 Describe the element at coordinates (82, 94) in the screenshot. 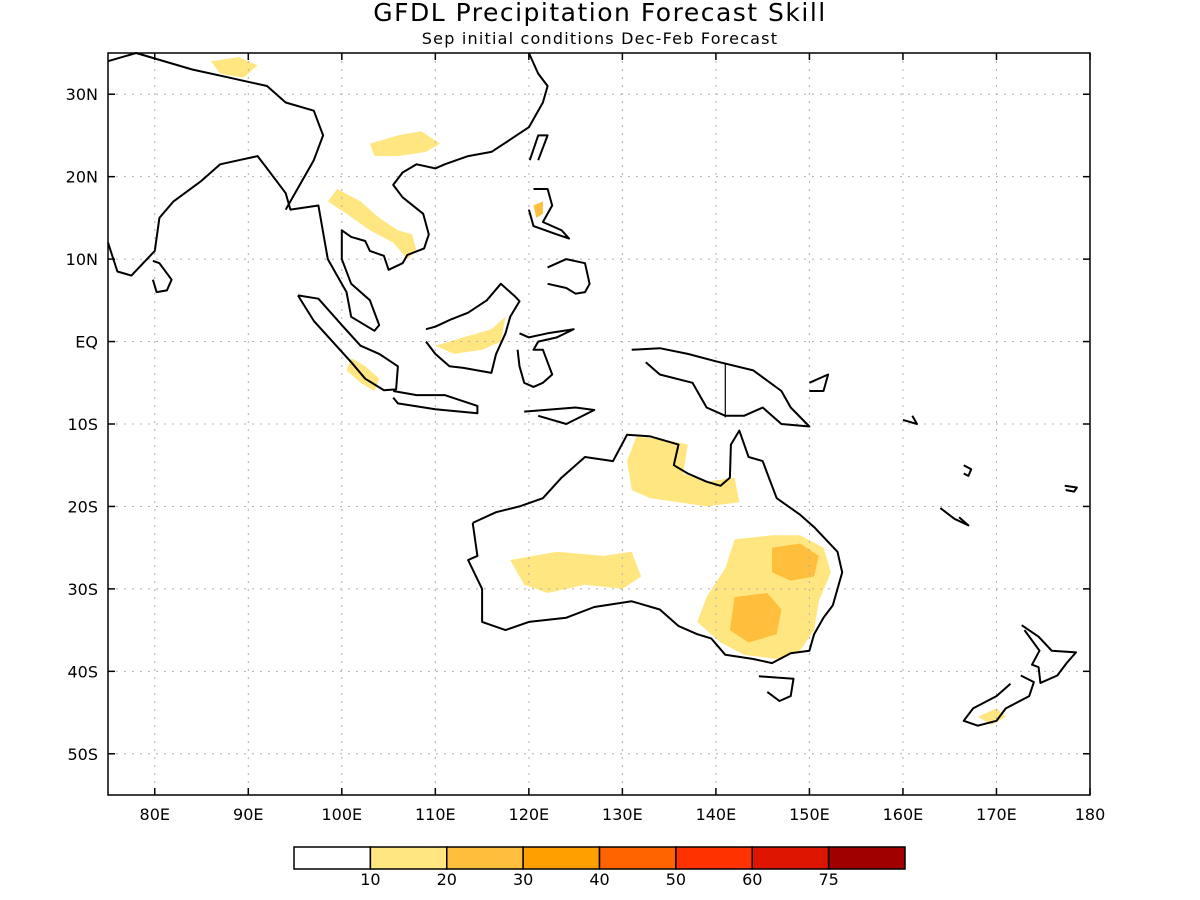

I see `lat-tick-label: 30N` at that location.